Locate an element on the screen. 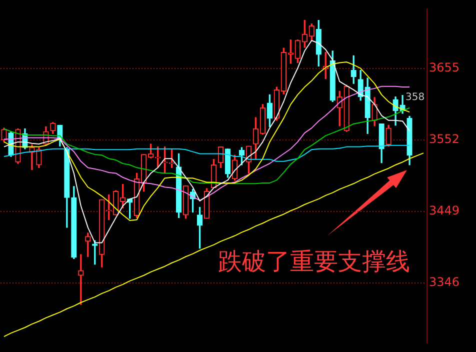 The image size is (476, 352). y-tick-label: 3655 is located at coordinates (444, 67).